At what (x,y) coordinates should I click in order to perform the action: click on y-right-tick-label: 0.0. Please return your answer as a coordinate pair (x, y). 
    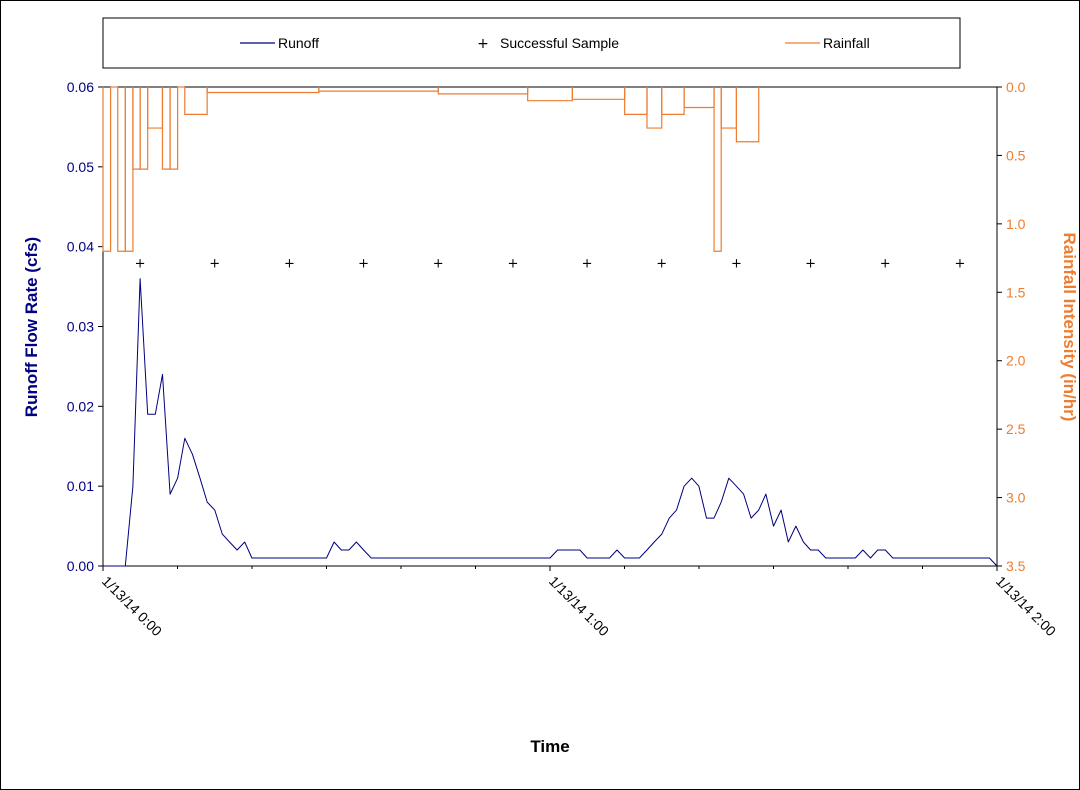
    Looking at the image, I should click on (1016, 87).